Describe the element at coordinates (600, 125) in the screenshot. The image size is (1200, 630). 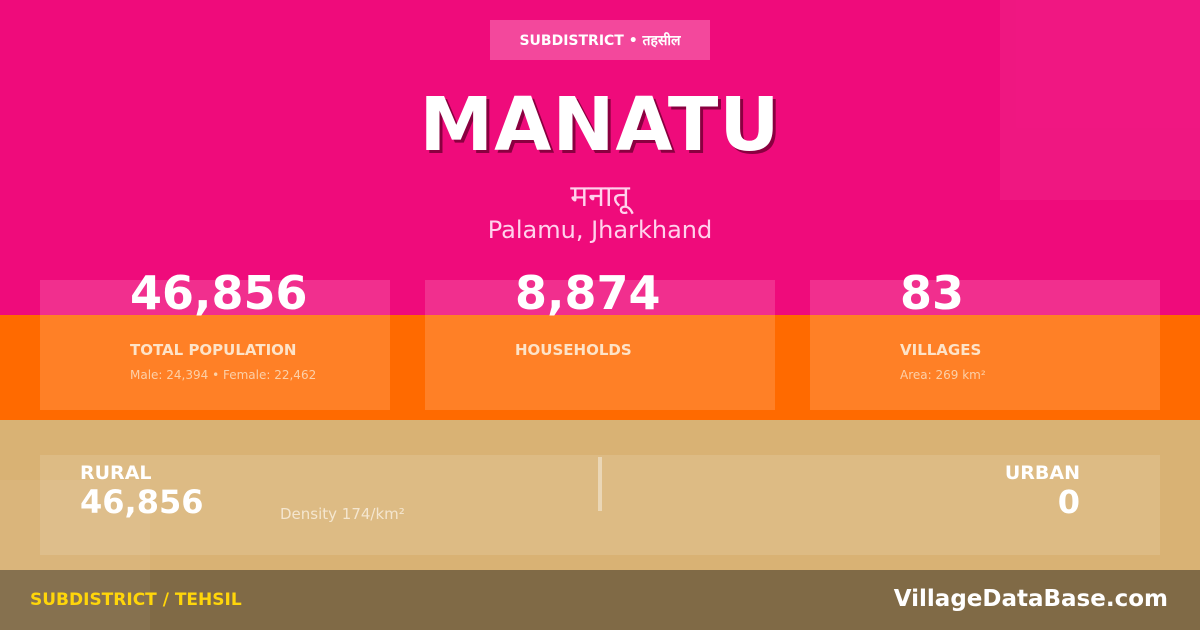
I see `page-title: MANATU` at that location.